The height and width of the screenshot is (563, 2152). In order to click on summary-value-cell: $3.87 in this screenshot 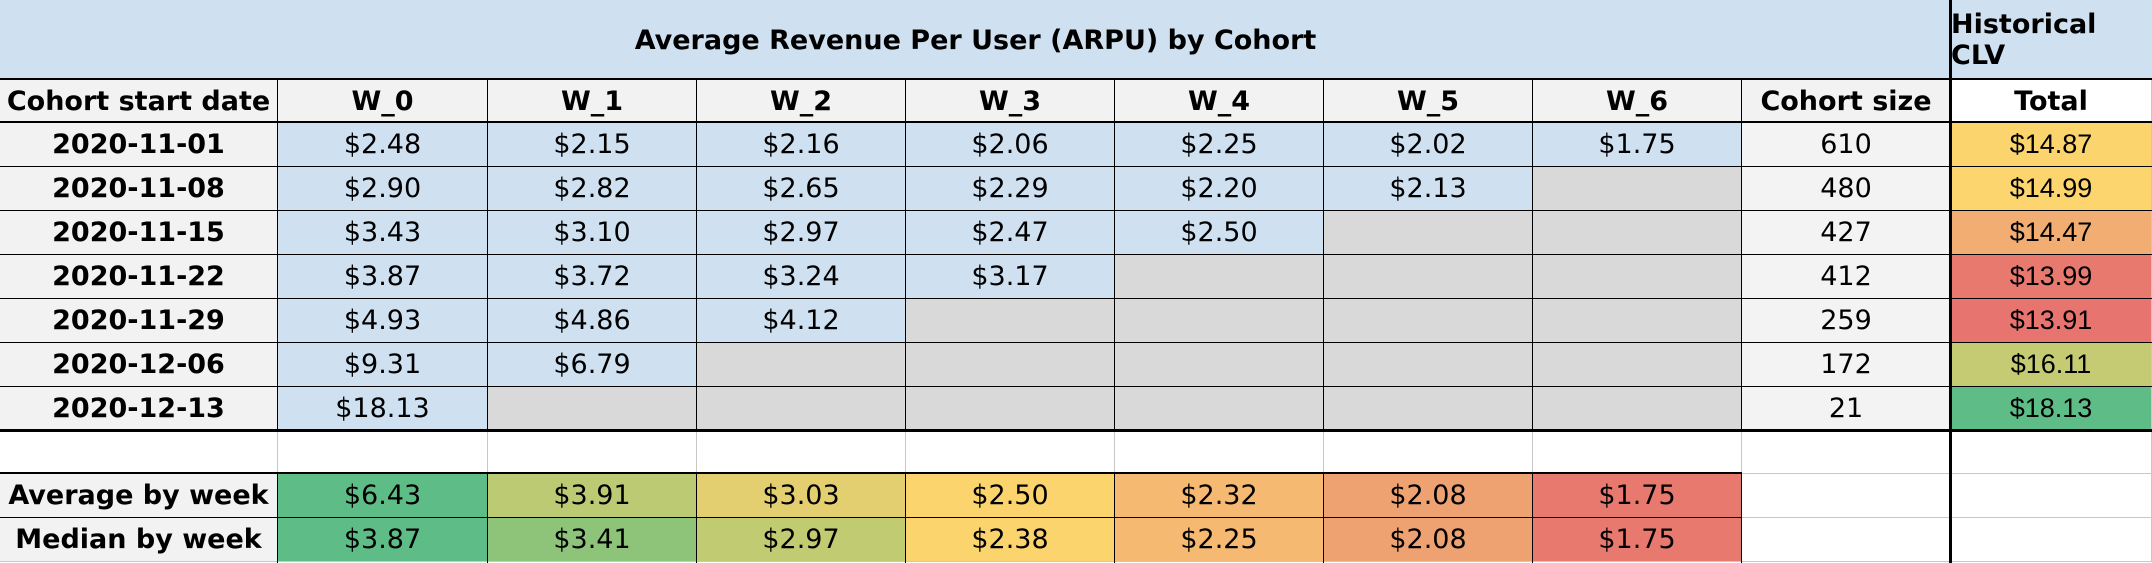, I will do `click(383, 540)`.